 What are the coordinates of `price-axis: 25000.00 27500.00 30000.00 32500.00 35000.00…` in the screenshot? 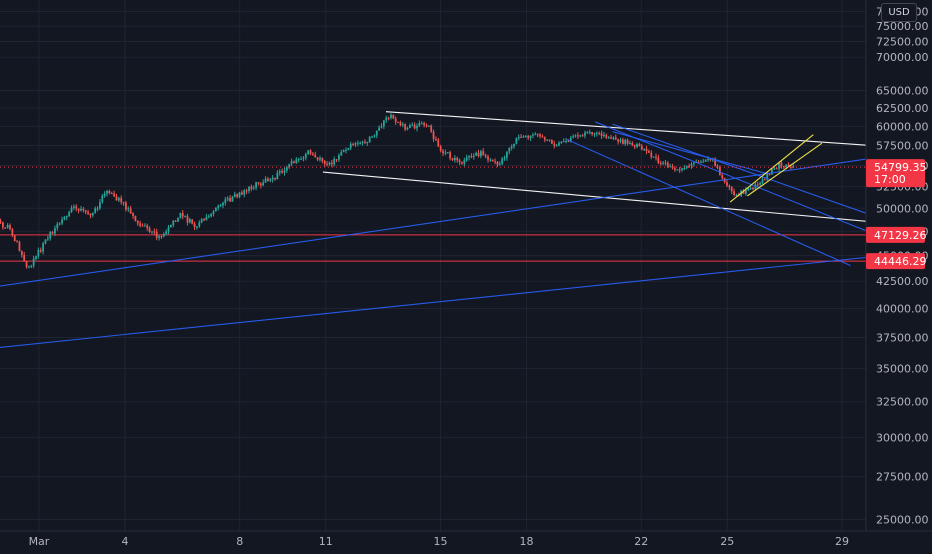 It's located at (898, 275).